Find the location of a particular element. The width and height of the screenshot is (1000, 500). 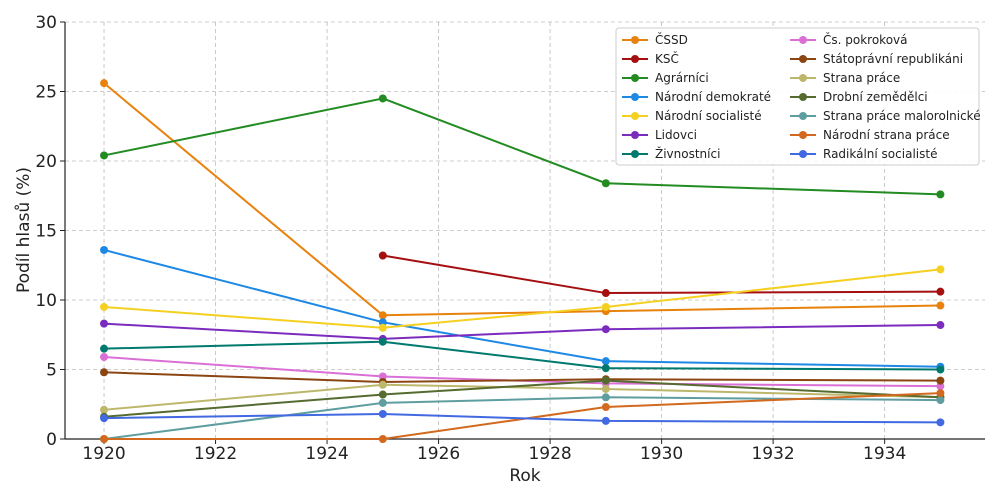

legend-item: Strana práce malorolnické is located at coordinates (885, 116).